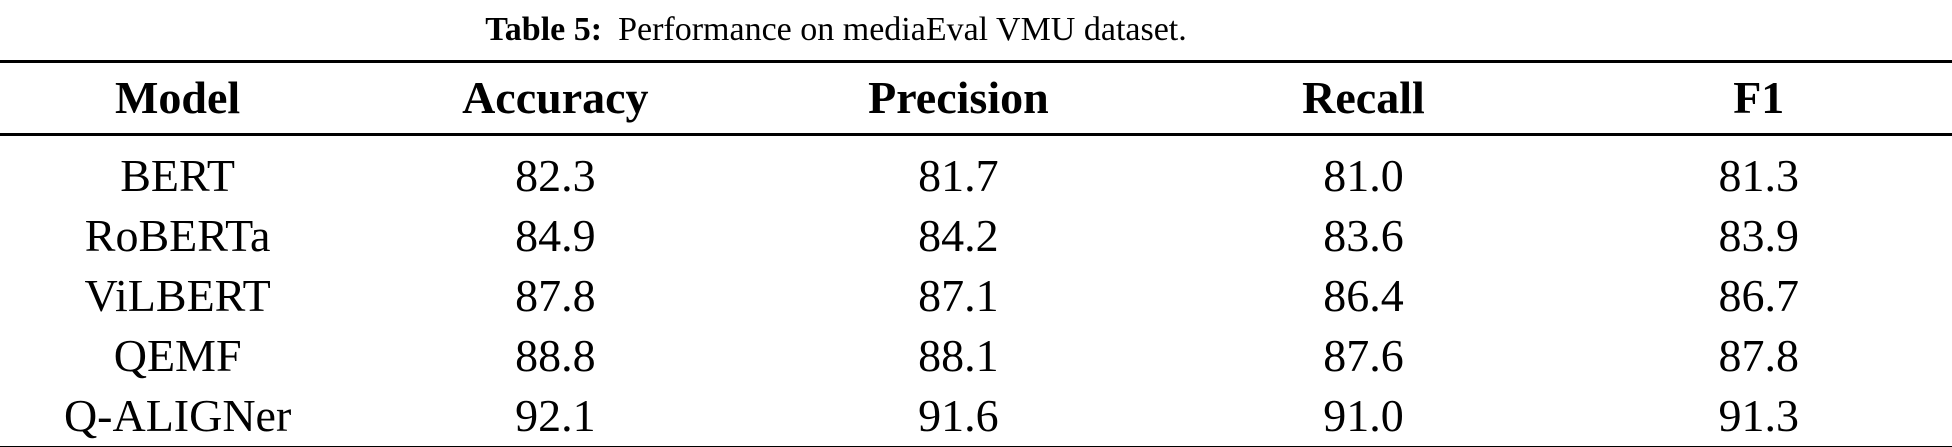 Image resolution: width=1952 pixels, height=447 pixels. Describe the element at coordinates (1363, 415) in the screenshot. I see `cell-recall: 91.0` at that location.